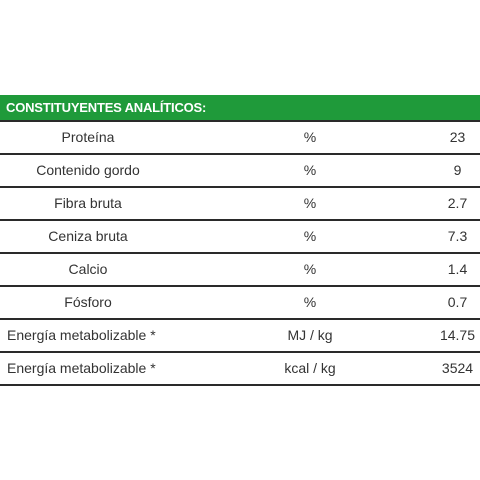  I want to click on table-row-ash: Ceniza bruta % 7.3, so click(240, 237).